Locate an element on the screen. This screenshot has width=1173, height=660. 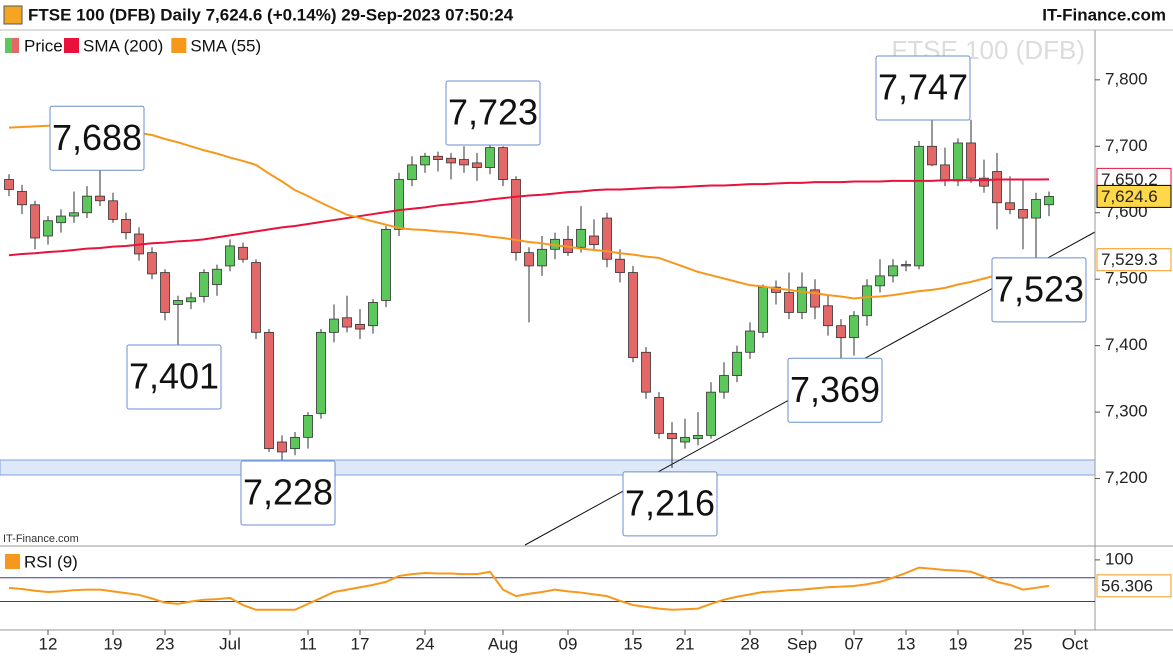
logo is located at coordinates (13, 15).